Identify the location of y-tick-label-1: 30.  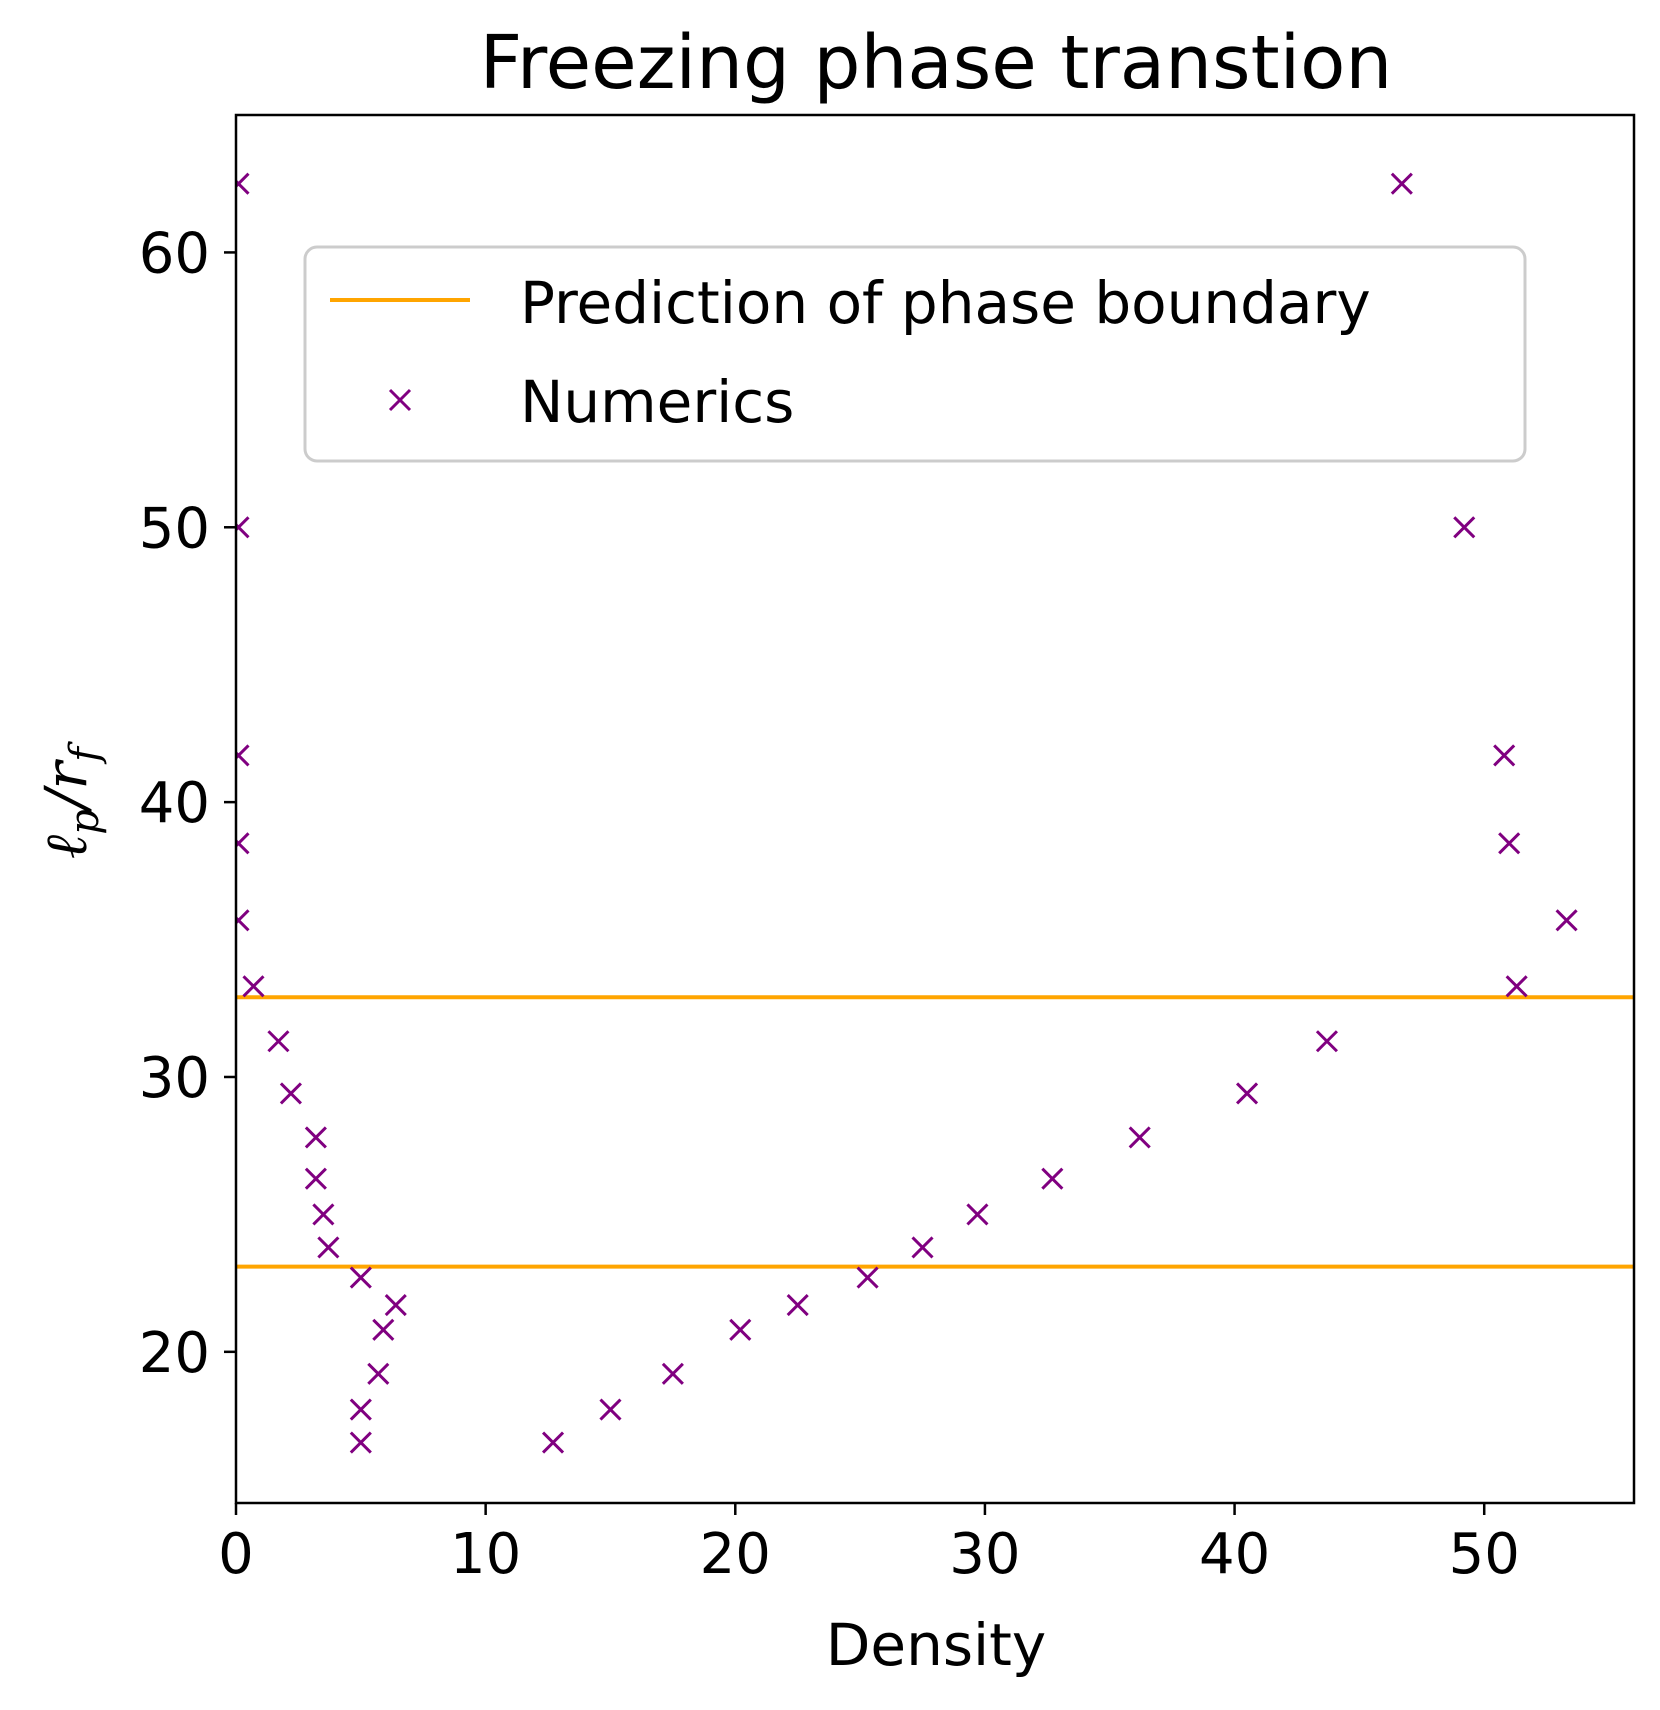
(174, 1078).